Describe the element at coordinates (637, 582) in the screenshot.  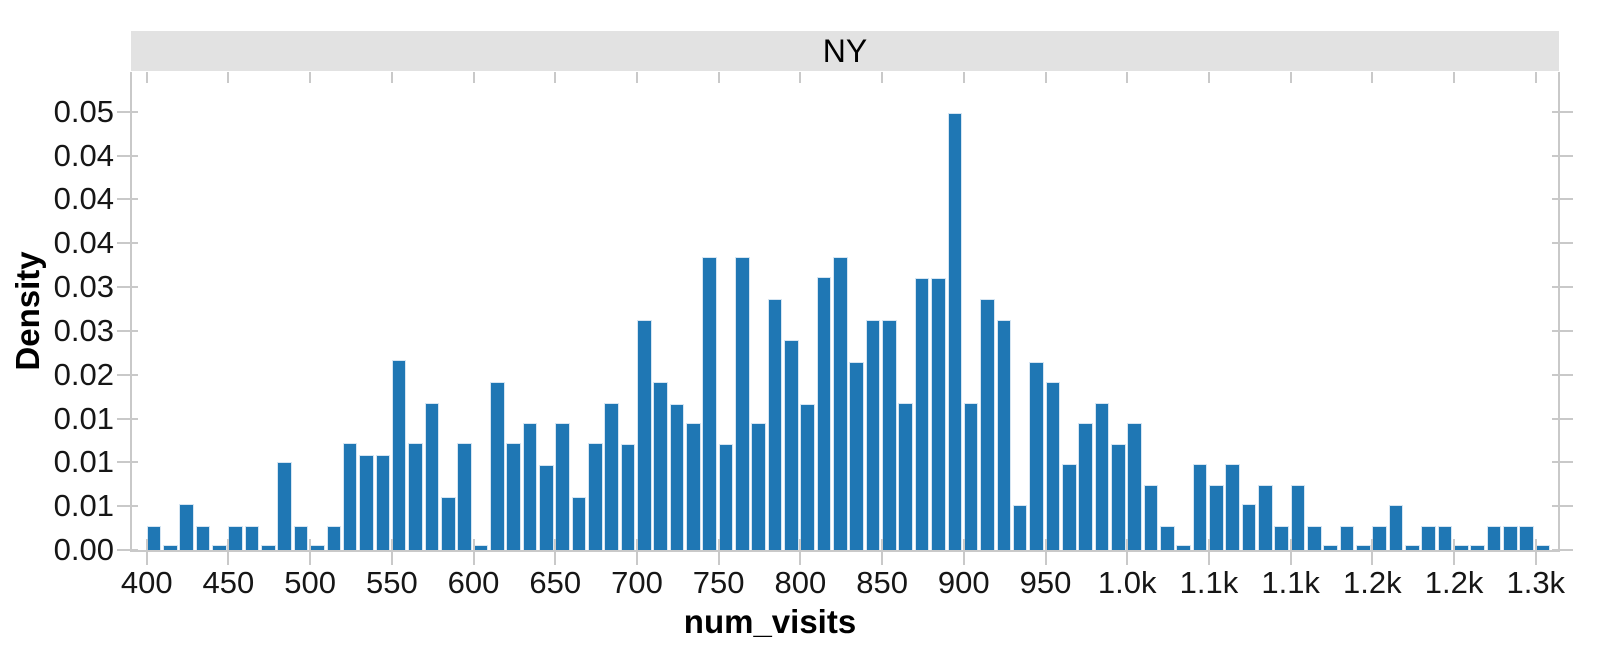
I see `x-tick-label: 700` at that location.